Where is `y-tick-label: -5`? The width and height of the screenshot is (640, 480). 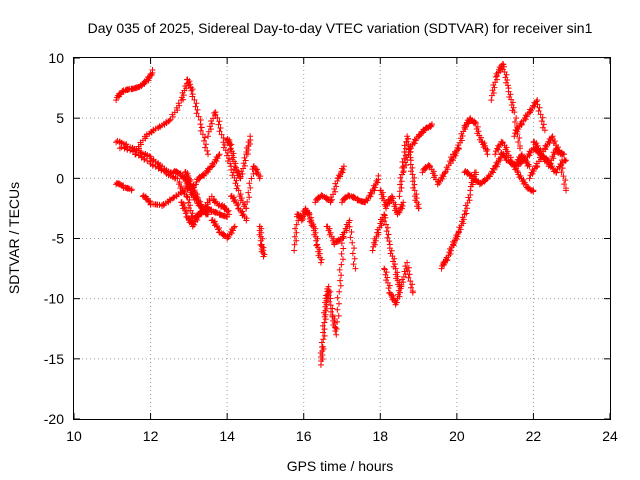
y-tick-label: -5 is located at coordinates (58, 239).